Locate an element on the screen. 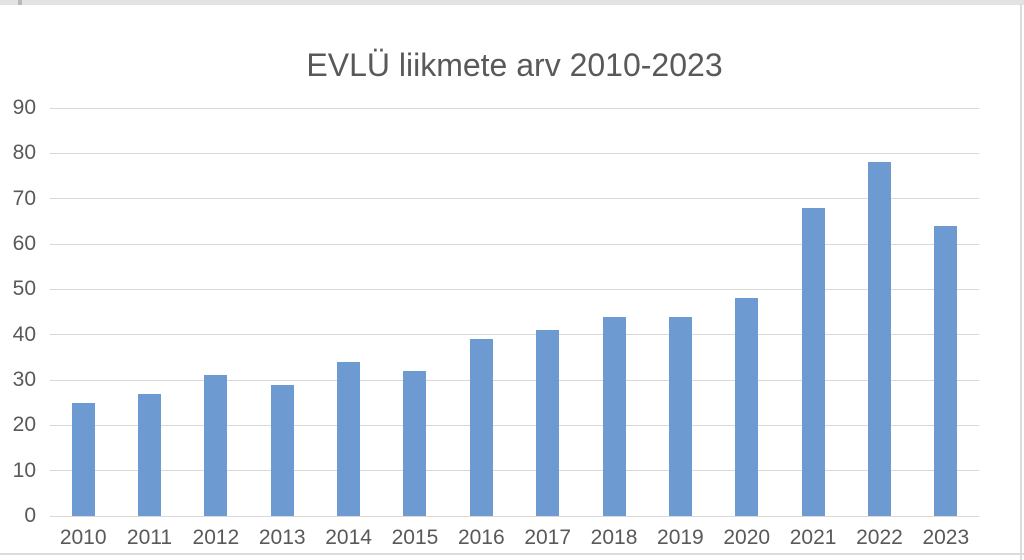  x-axis-tick-label: 2023 is located at coordinates (946, 537).